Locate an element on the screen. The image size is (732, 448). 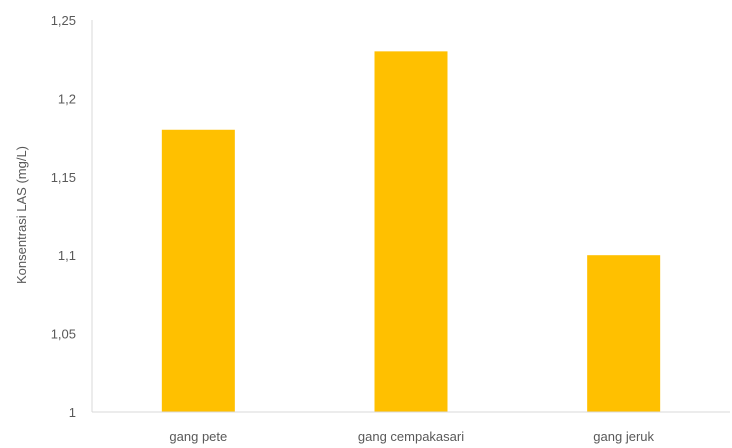
x-axis-ticks: gang pete gang cempakasari gang jeruk is located at coordinates (411, 436).